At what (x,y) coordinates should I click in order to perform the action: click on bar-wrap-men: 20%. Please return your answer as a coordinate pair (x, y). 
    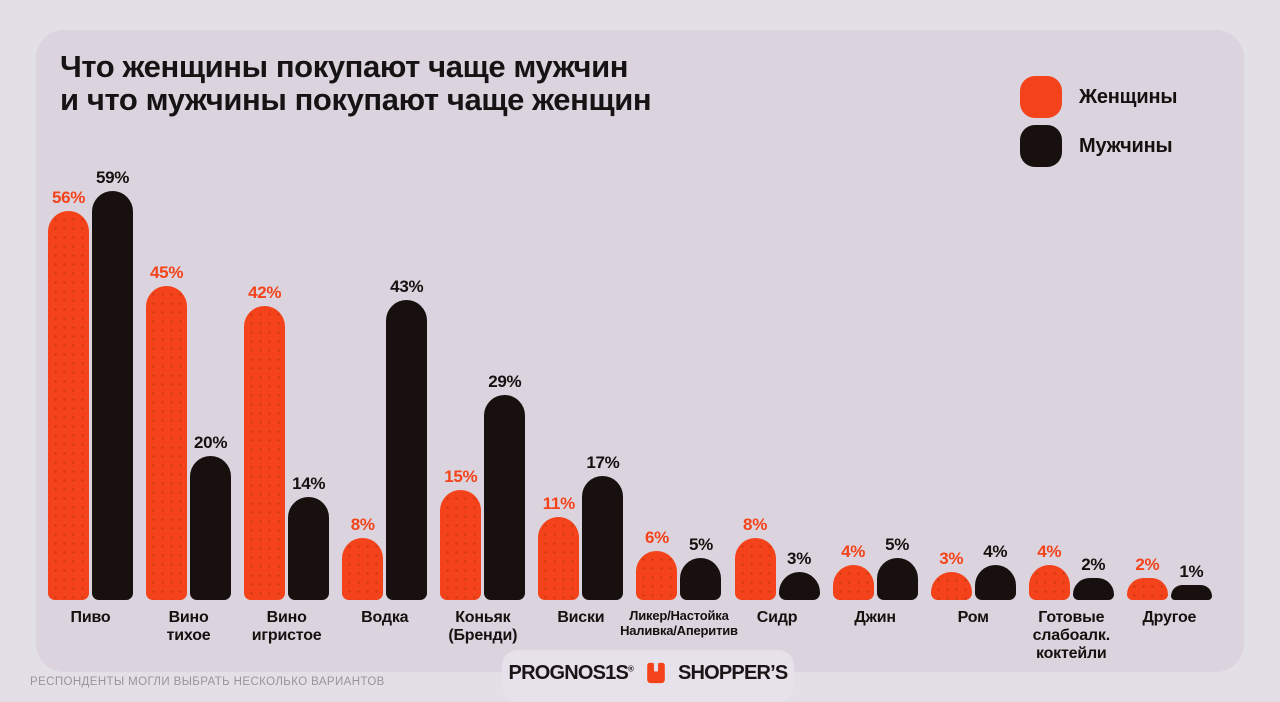
    Looking at the image, I should click on (211, 516).